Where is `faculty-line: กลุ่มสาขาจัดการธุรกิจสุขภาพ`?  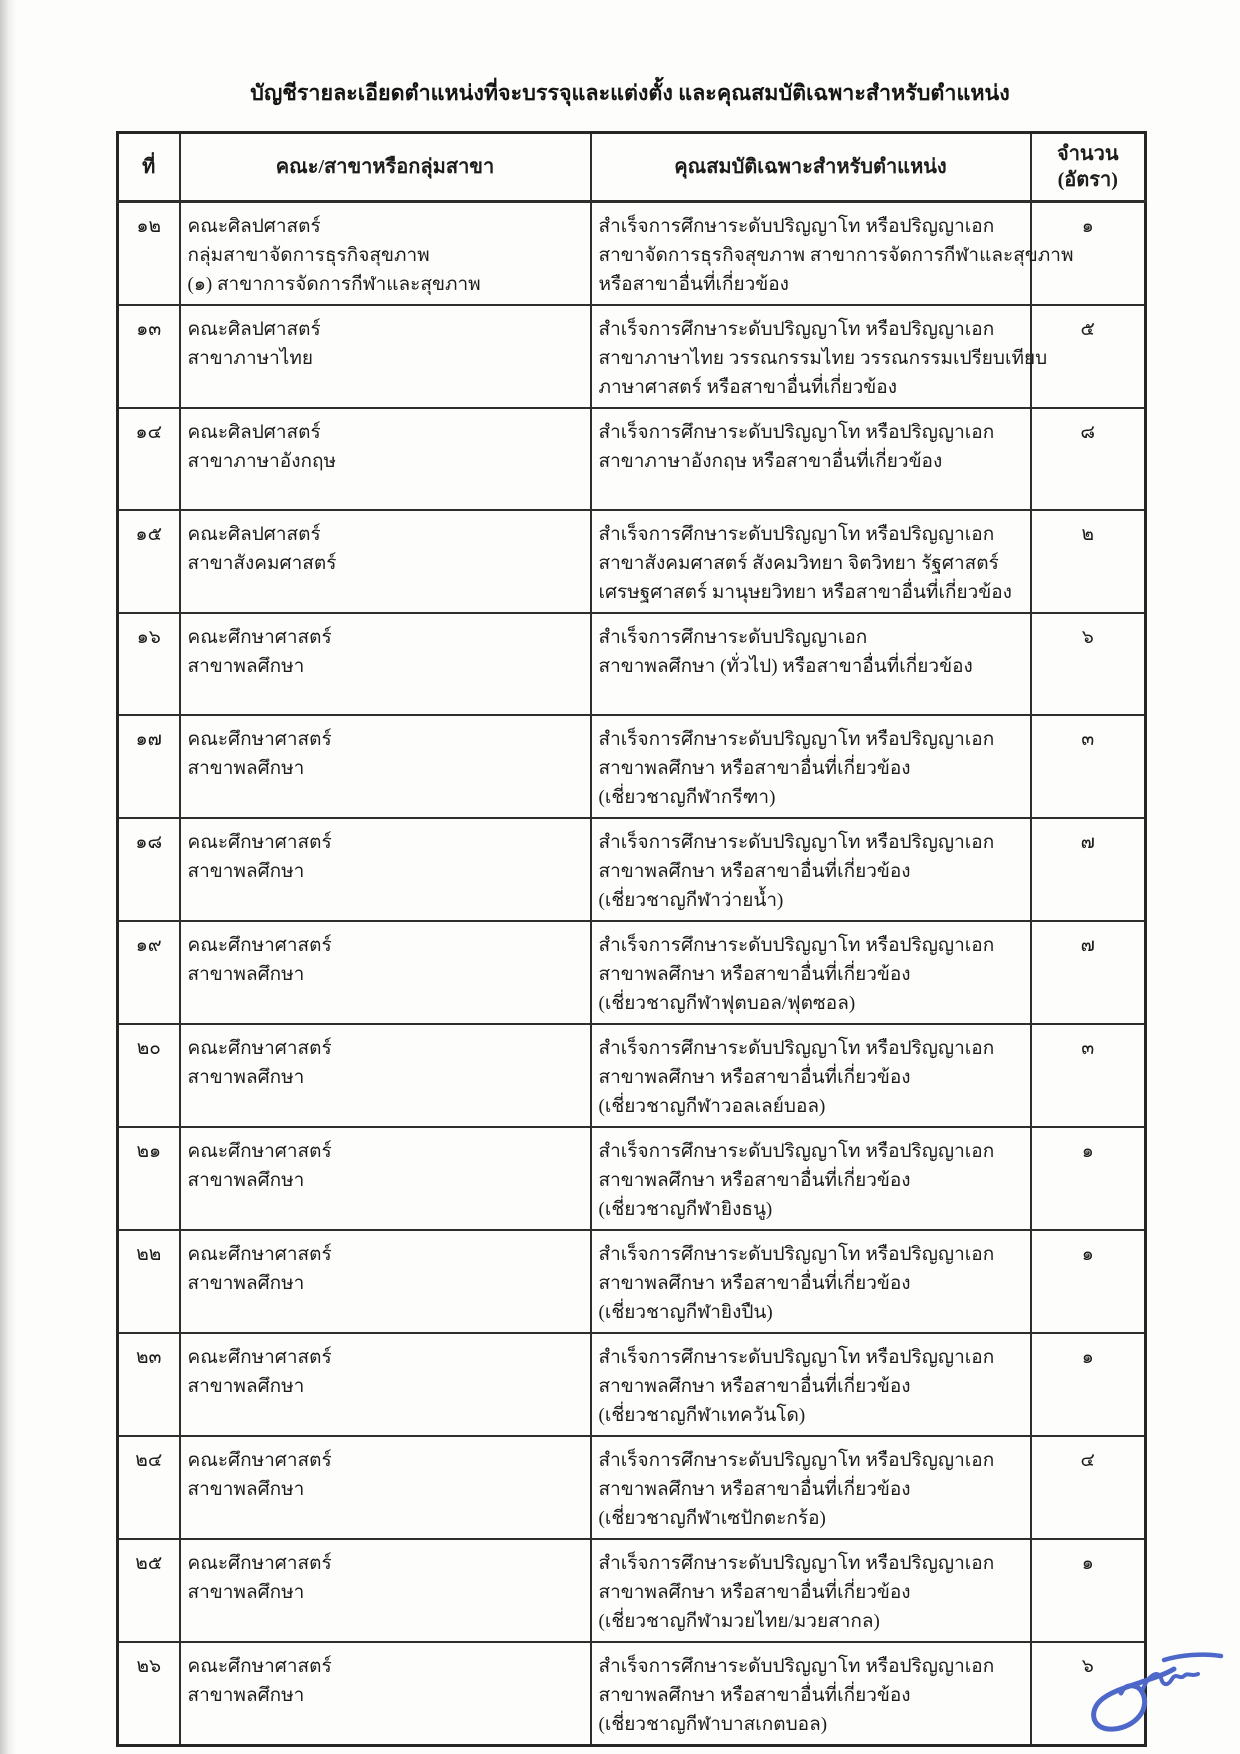 faculty-line: กลุ่มสาขาจัดการธุรกิจสุขภาพ is located at coordinates (308, 255).